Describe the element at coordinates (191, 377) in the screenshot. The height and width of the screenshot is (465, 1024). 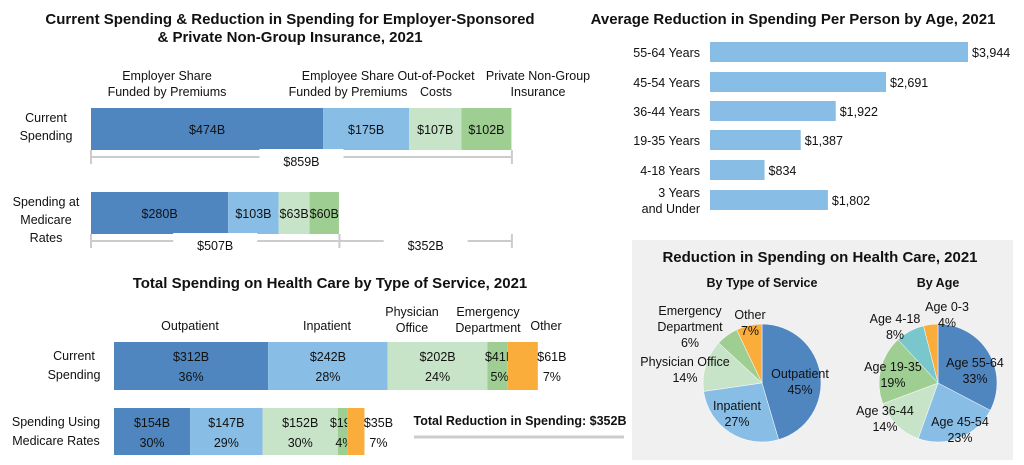
I see `bar-percent: 36%` at that location.